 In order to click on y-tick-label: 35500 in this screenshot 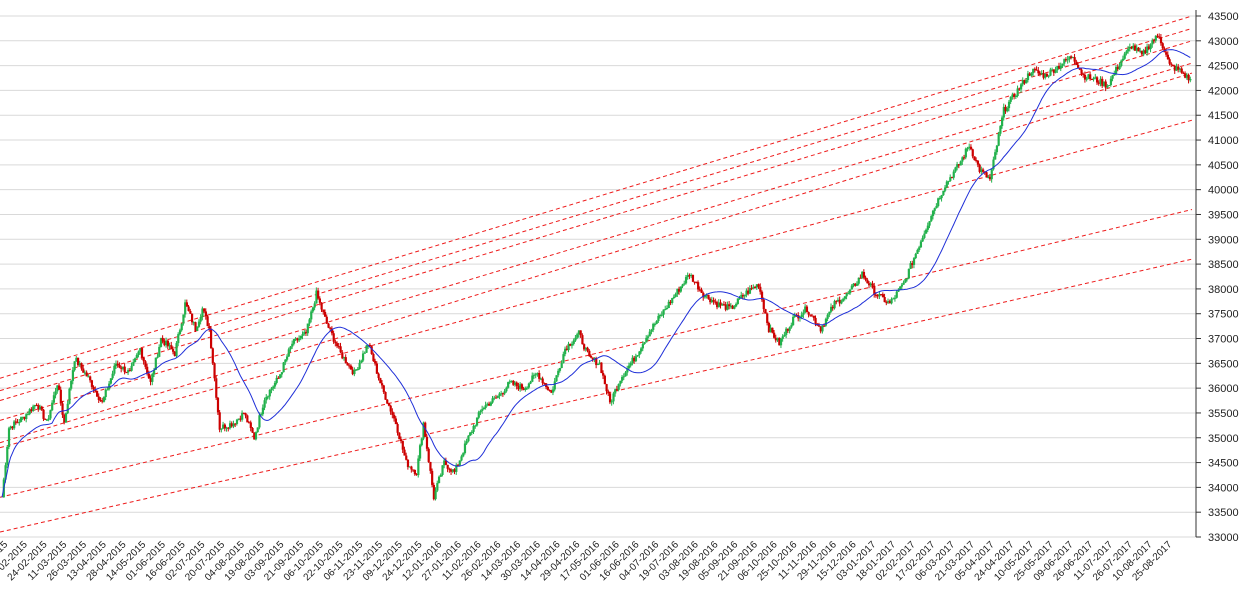, I will do `click(1223, 414)`.